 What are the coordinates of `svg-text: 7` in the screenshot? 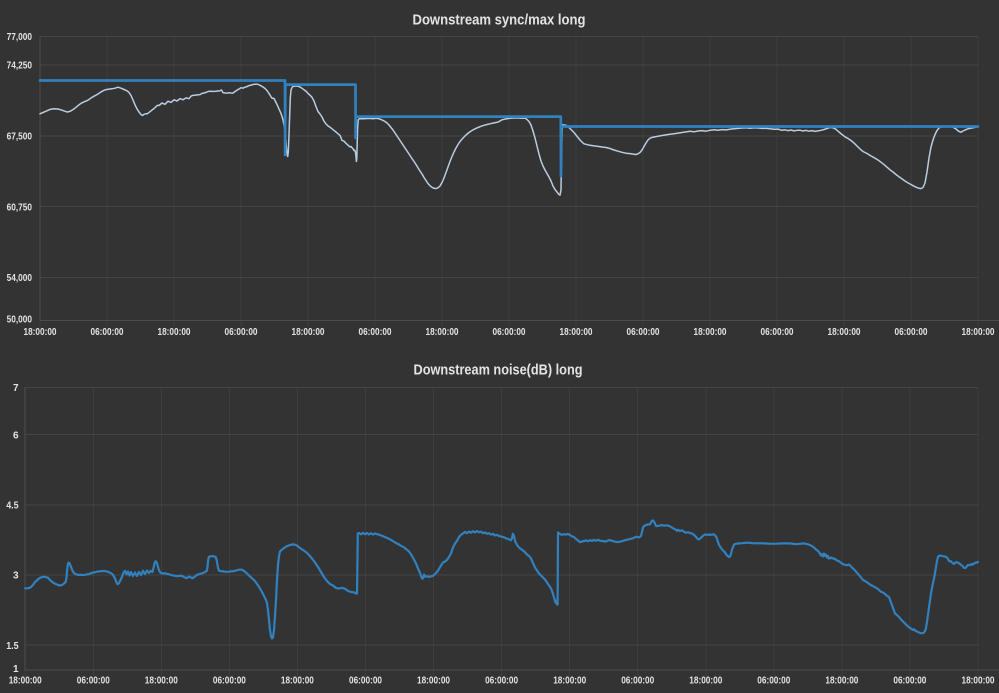 It's located at (16, 388).